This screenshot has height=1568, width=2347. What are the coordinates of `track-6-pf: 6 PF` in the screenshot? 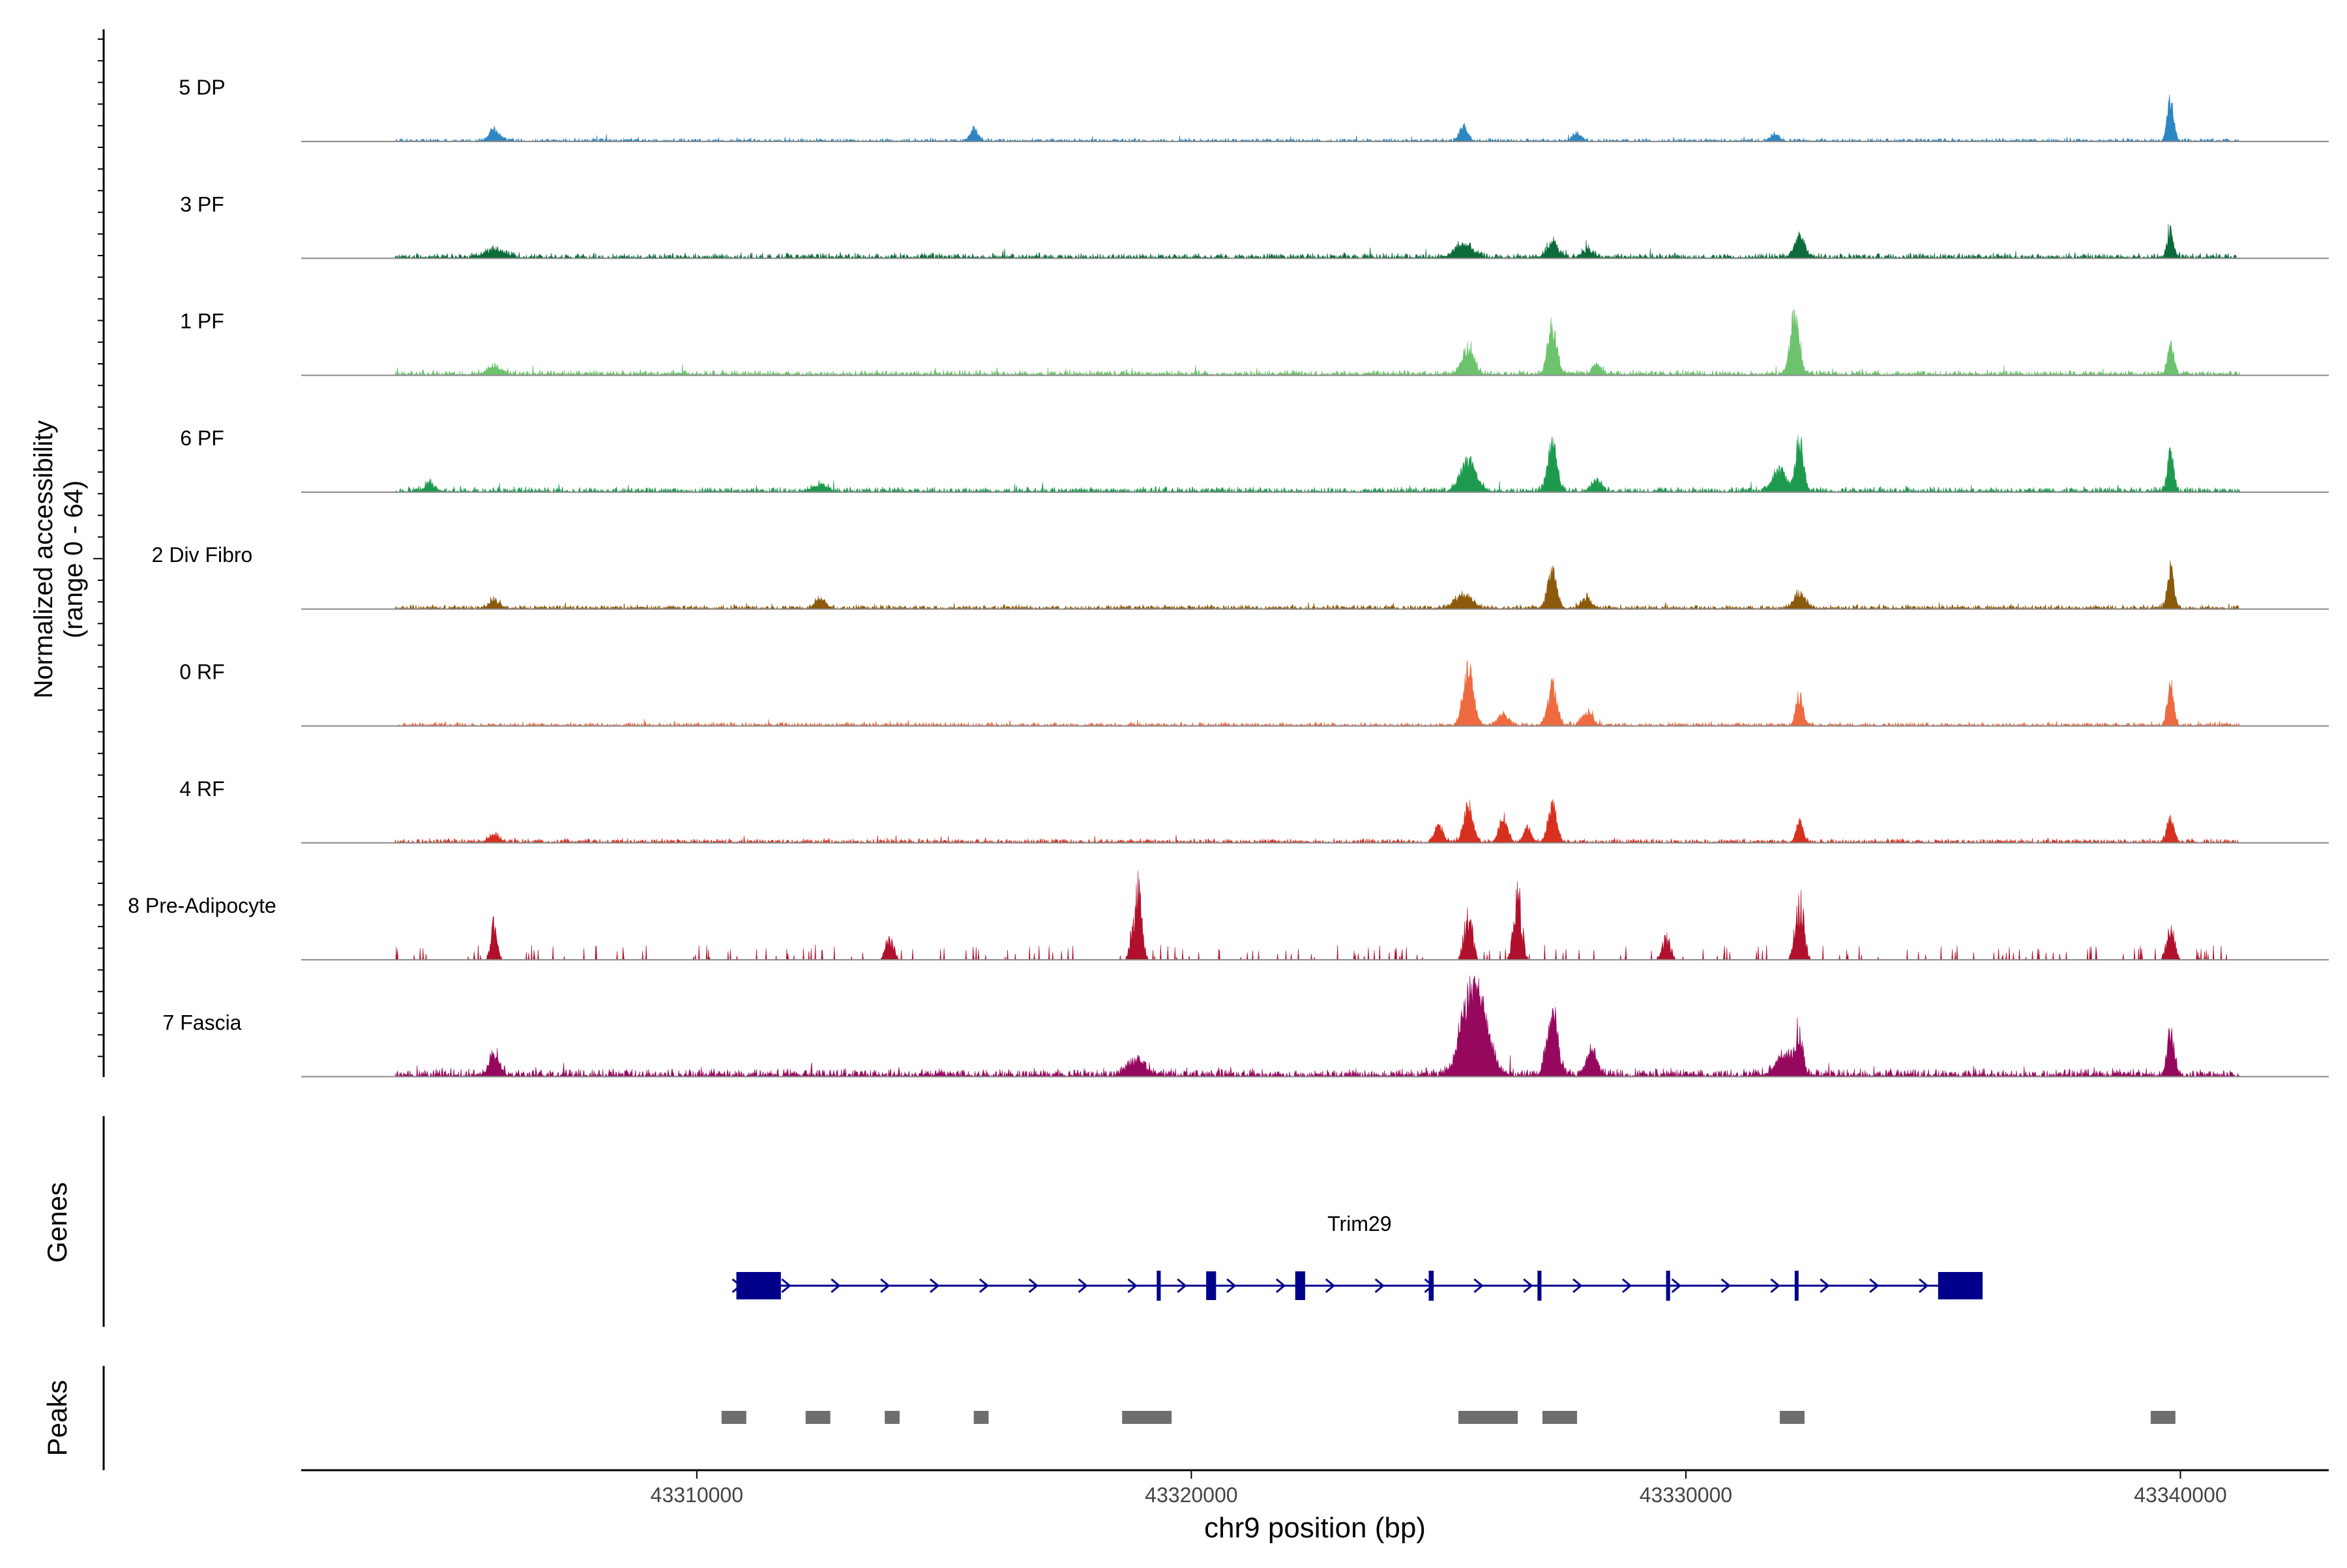 It's located at (1254, 460).